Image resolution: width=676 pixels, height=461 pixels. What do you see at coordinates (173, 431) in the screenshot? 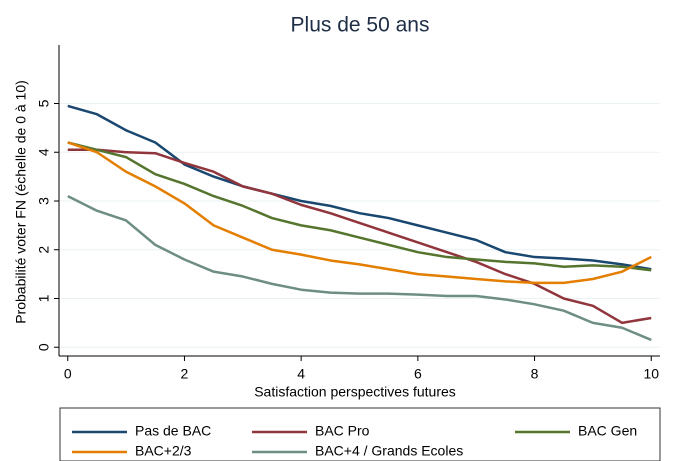
I see `legend-label: Pas de BAC` at bounding box center [173, 431].